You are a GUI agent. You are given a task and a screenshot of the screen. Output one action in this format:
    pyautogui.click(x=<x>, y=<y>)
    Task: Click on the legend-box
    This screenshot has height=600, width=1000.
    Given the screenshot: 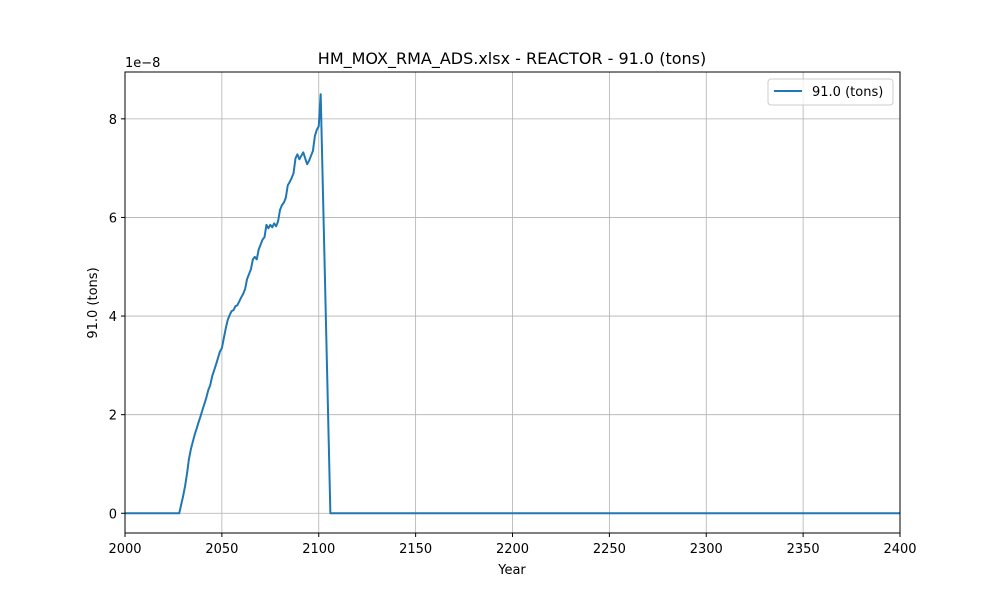 What is the action you would take?
    pyautogui.click(x=830, y=92)
    